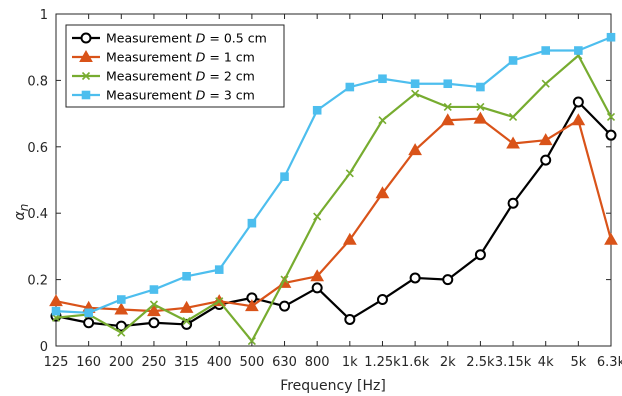  Describe the element at coordinates (546, 362) in the screenshot. I see `x-tick-label: 4k` at that location.